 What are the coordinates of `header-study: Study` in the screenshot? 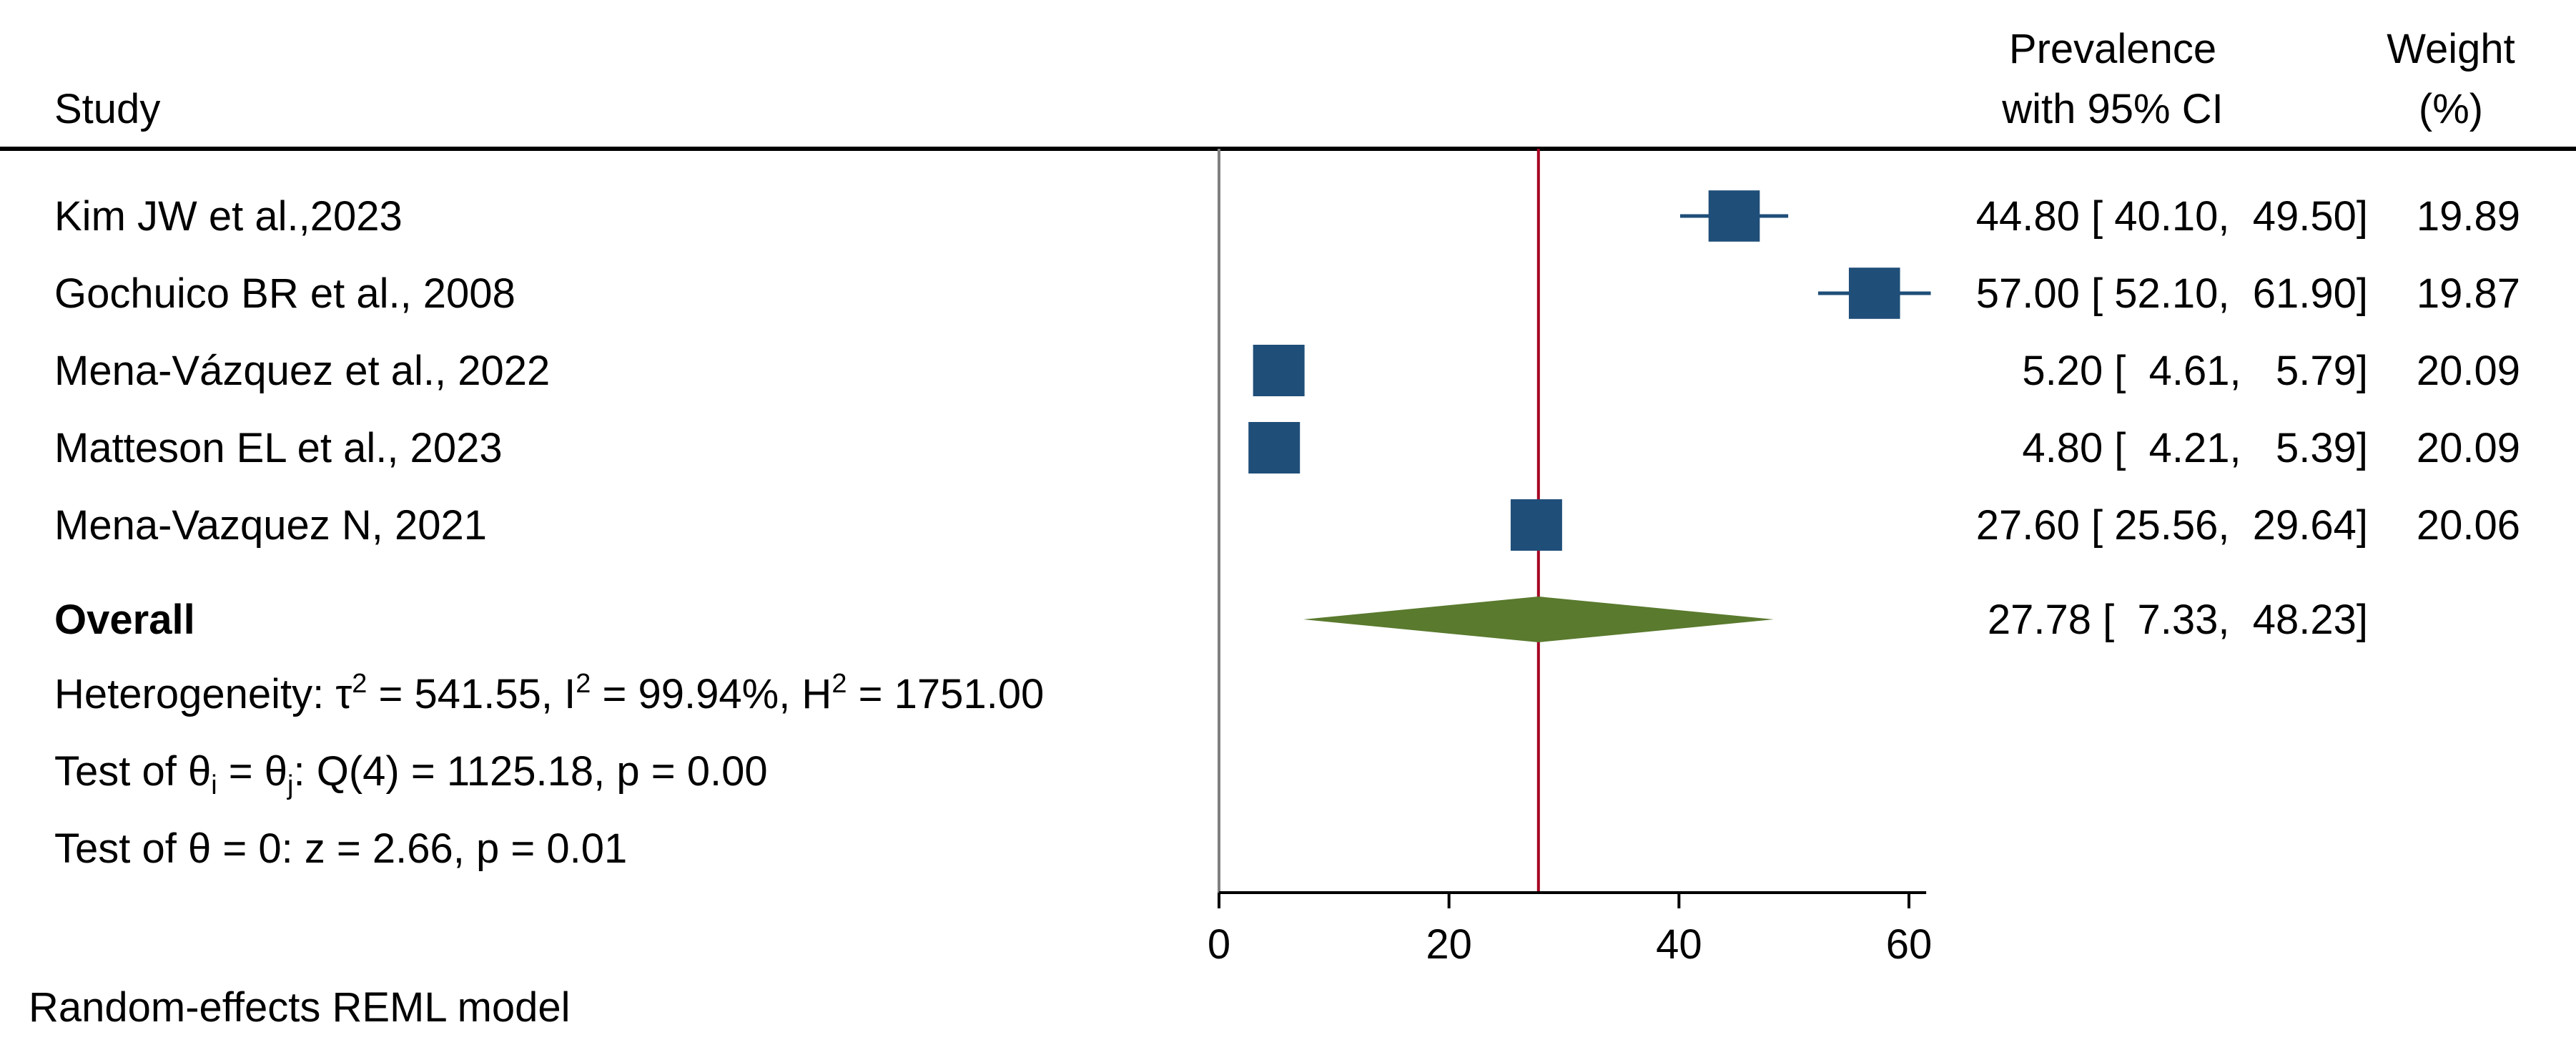 It's located at (107, 109).